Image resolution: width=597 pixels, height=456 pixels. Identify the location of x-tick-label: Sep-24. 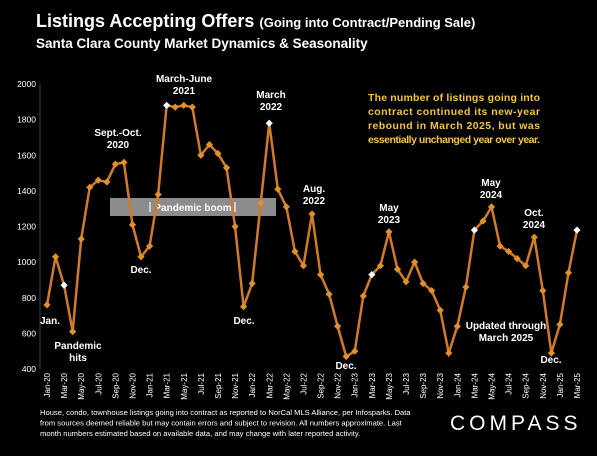
(526, 385).